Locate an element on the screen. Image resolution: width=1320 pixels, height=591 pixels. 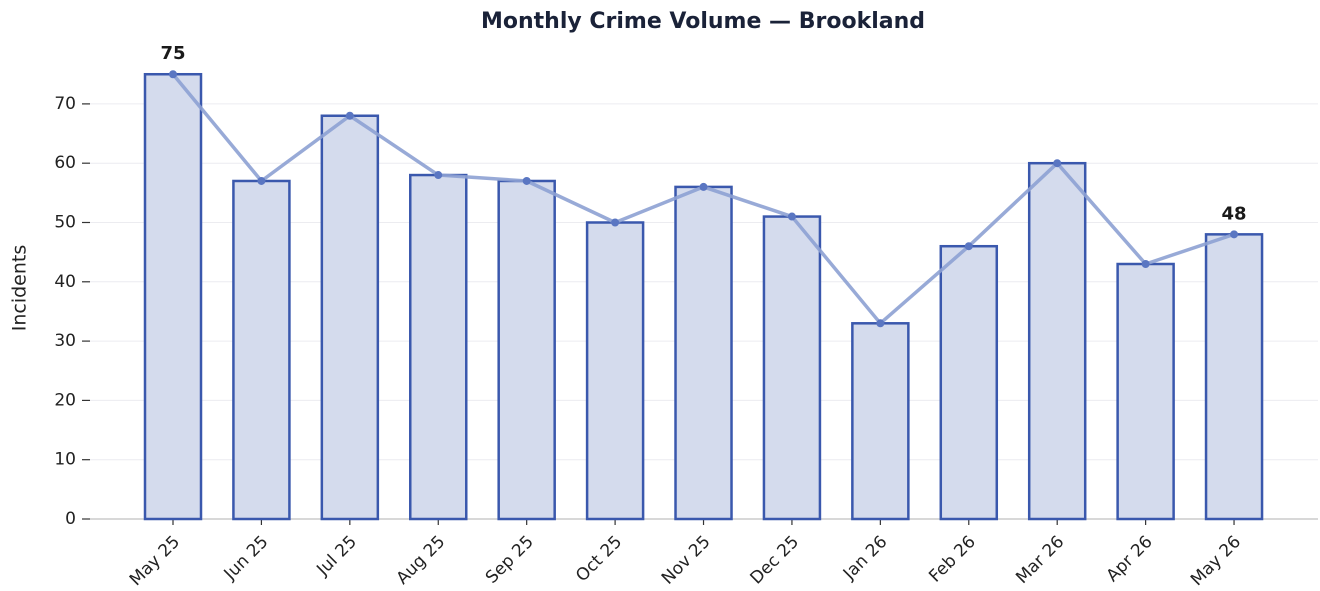
x-tick-label: Mar 26 is located at coordinates (1040, 560).